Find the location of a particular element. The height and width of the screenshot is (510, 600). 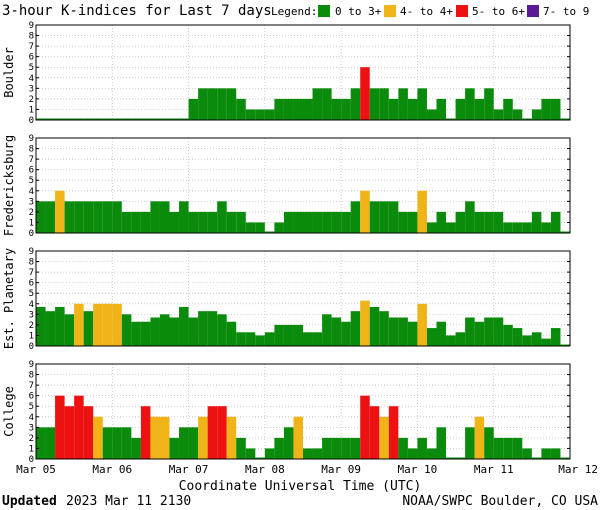

y-tick-label: 6 is located at coordinates (31, 397).